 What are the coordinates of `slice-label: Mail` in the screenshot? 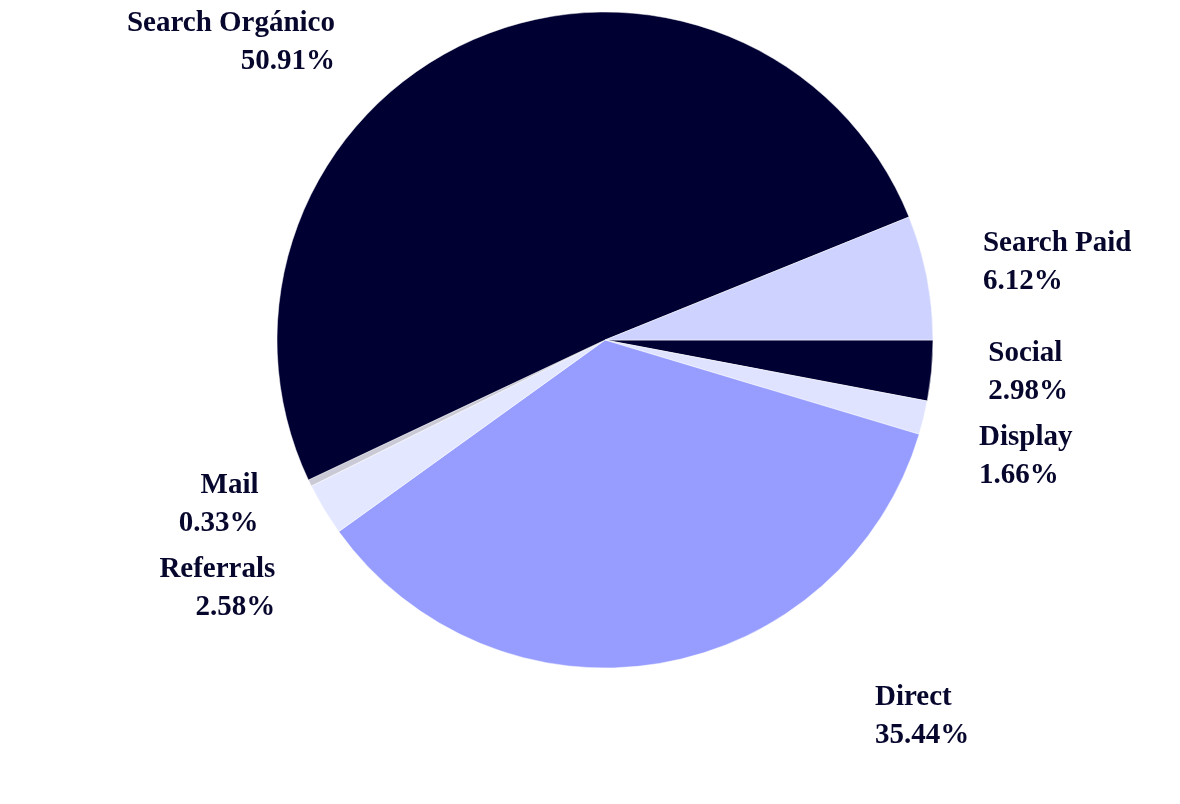 It's located at (229, 482).